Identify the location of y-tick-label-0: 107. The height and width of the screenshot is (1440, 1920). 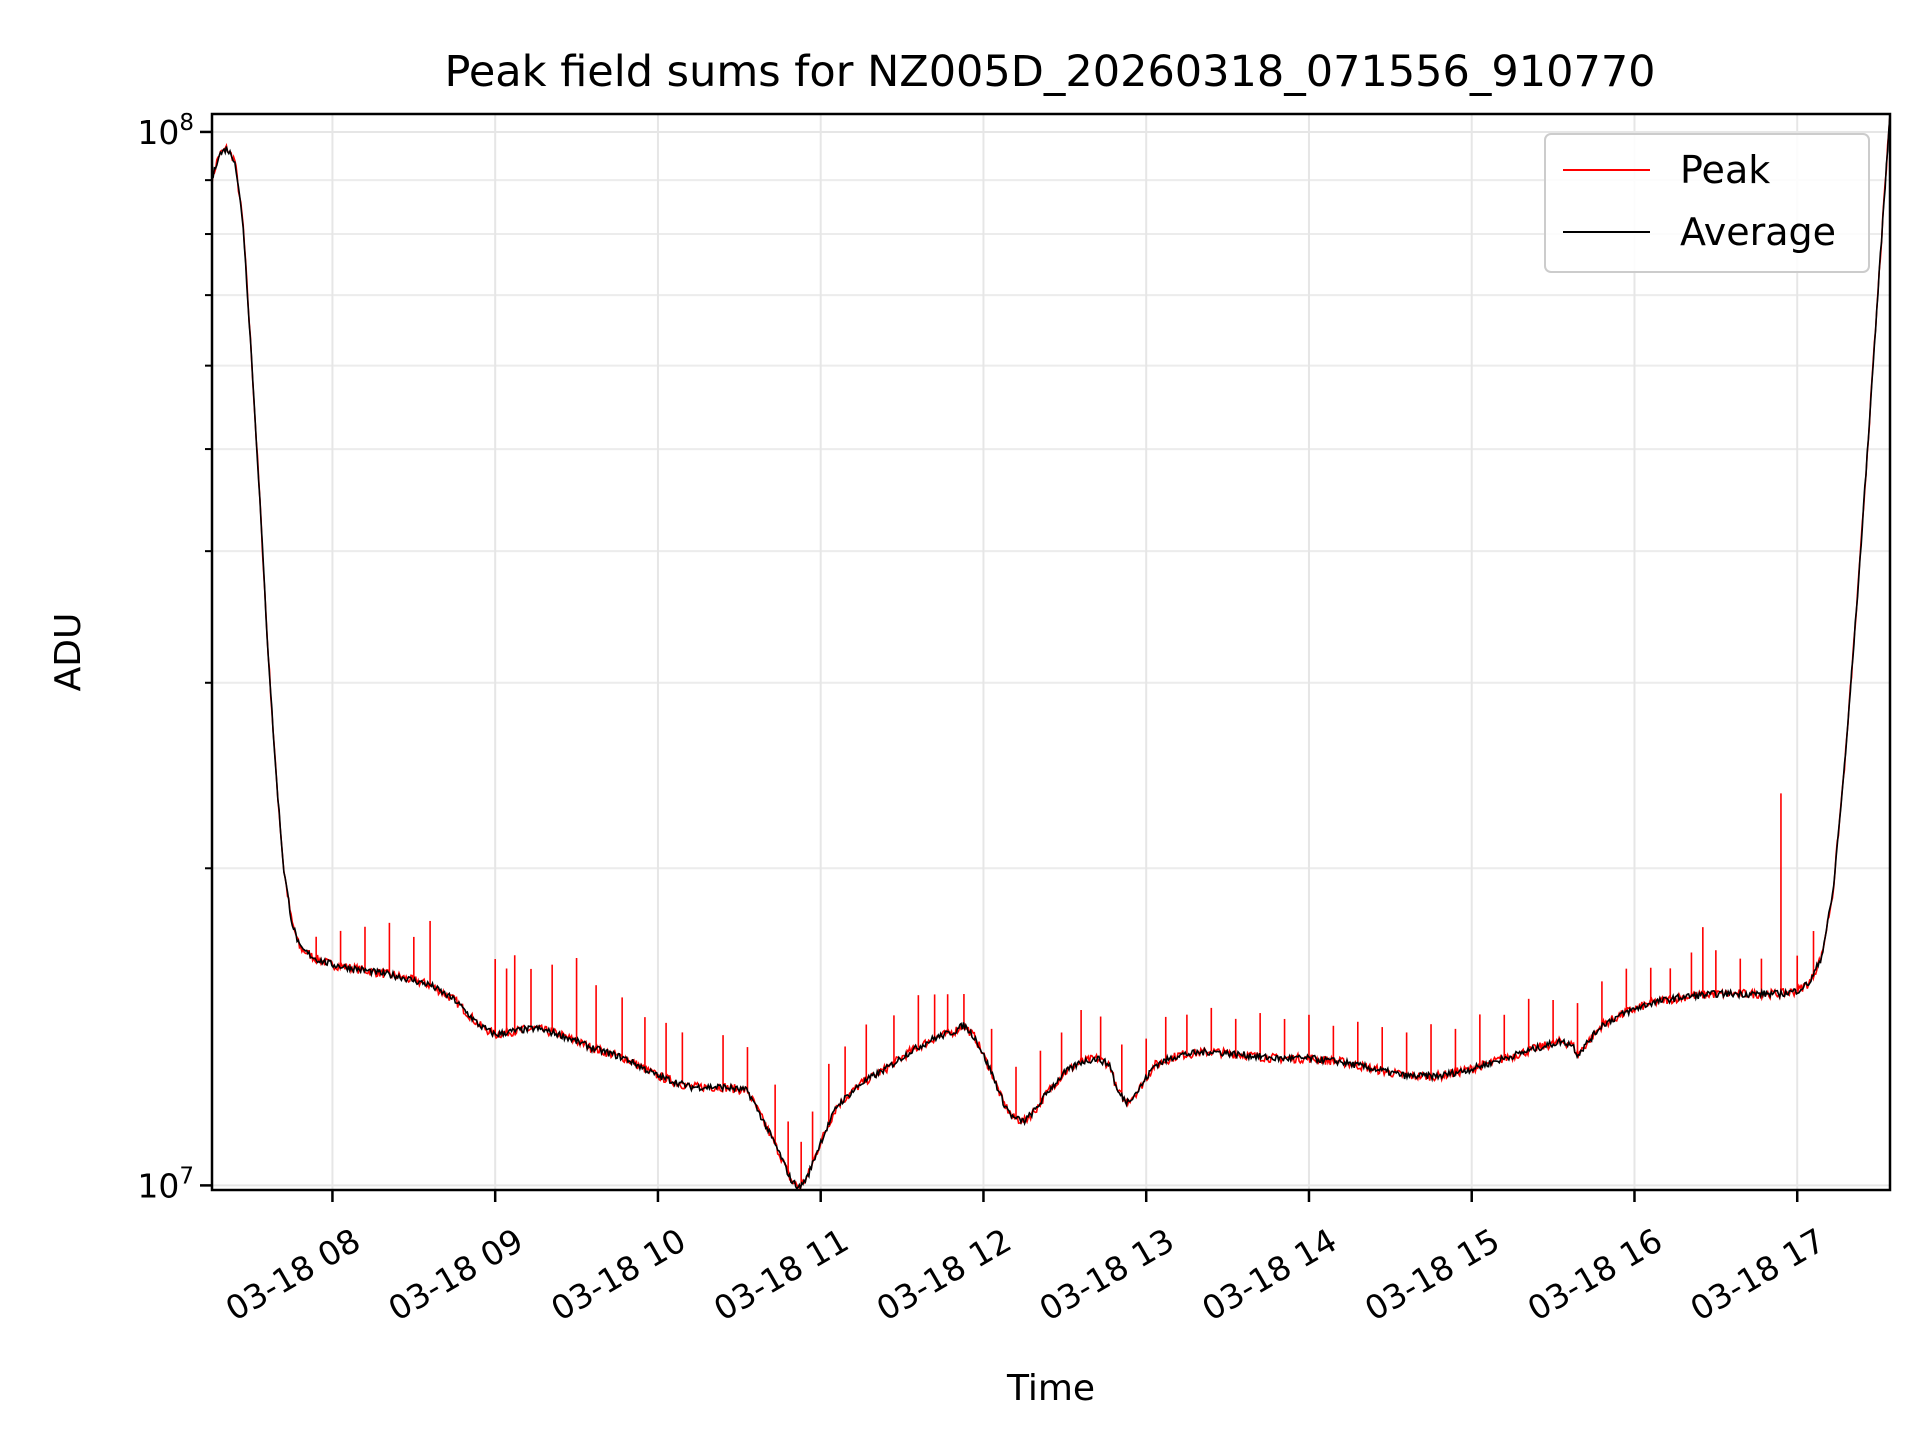
(165, 1184).